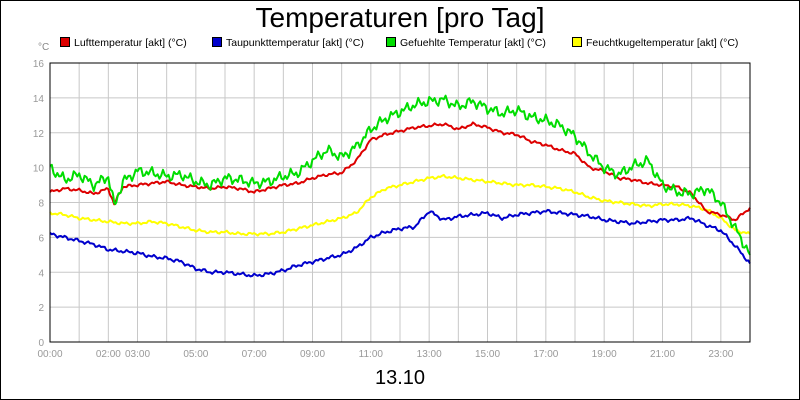 This screenshot has width=800, height=400. I want to click on legend-item-feuchtkugeltemperatur: Feuchtkugeltemperatur [akt] (°C), so click(655, 43).